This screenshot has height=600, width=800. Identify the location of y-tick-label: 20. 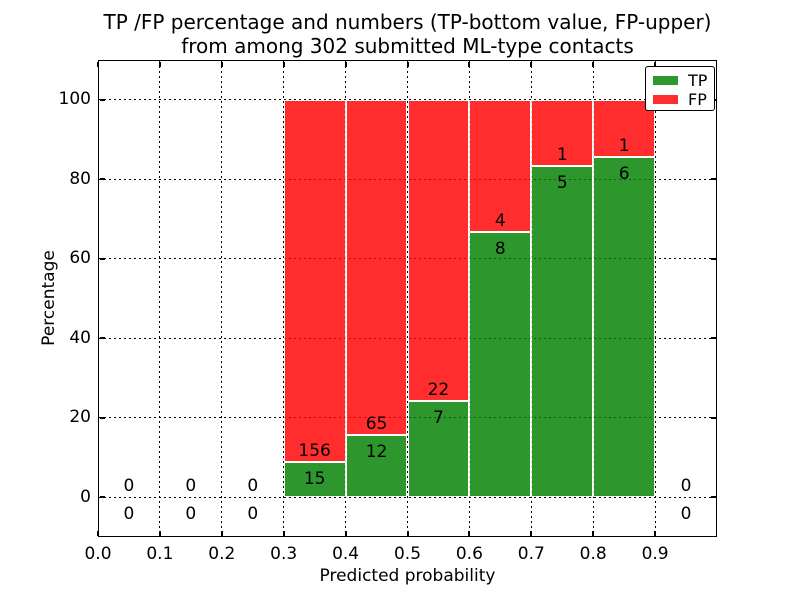
(80, 417).